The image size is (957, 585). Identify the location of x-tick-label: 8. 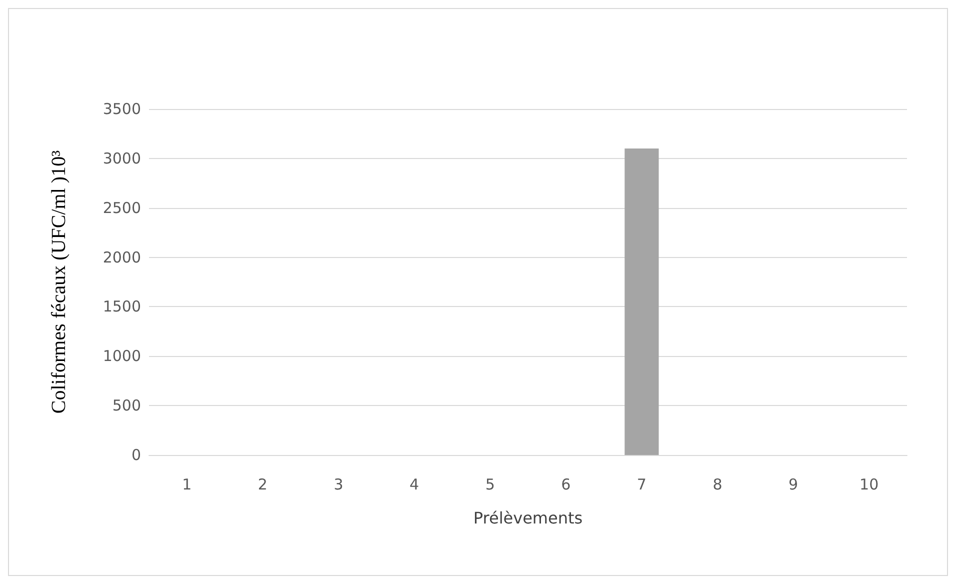
(717, 485).